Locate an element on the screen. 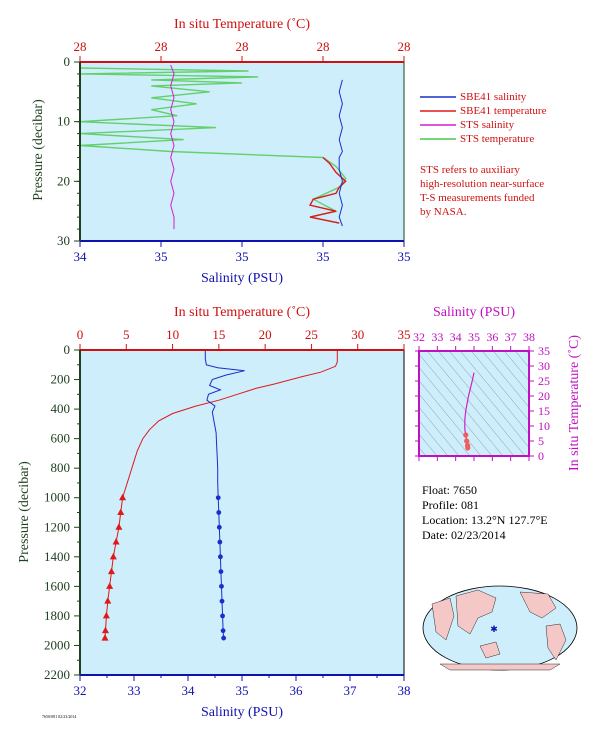 The image size is (601, 736). full-profile-y-tick-label: 1800 is located at coordinates (57, 615).